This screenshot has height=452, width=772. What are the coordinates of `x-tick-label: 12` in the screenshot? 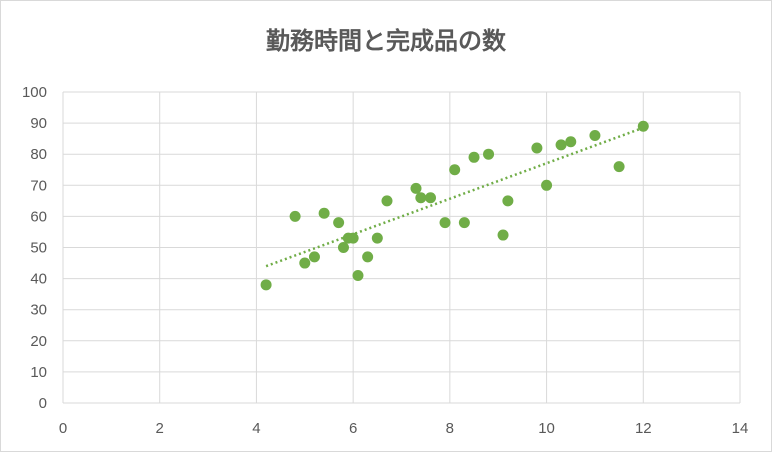 It's located at (643, 428).